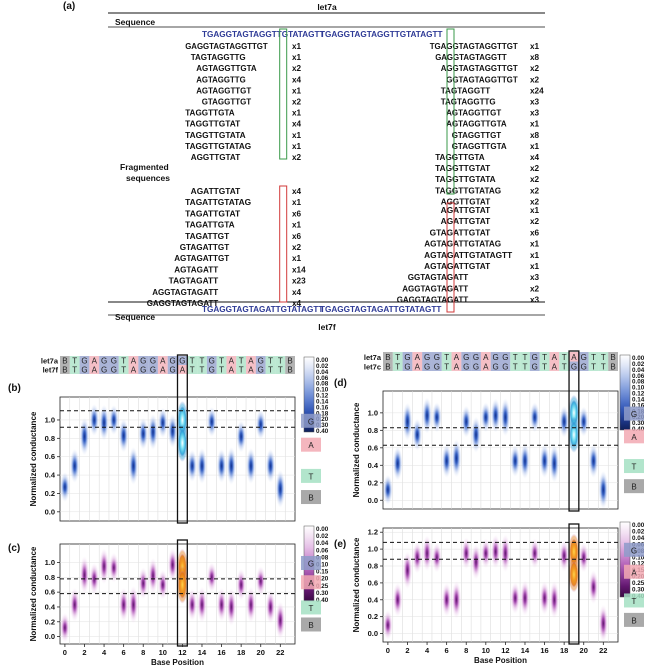 This screenshot has width=659, height=667. What do you see at coordinates (544, 650) in the screenshot?
I see `x-tick-label: 16` at bounding box center [544, 650].